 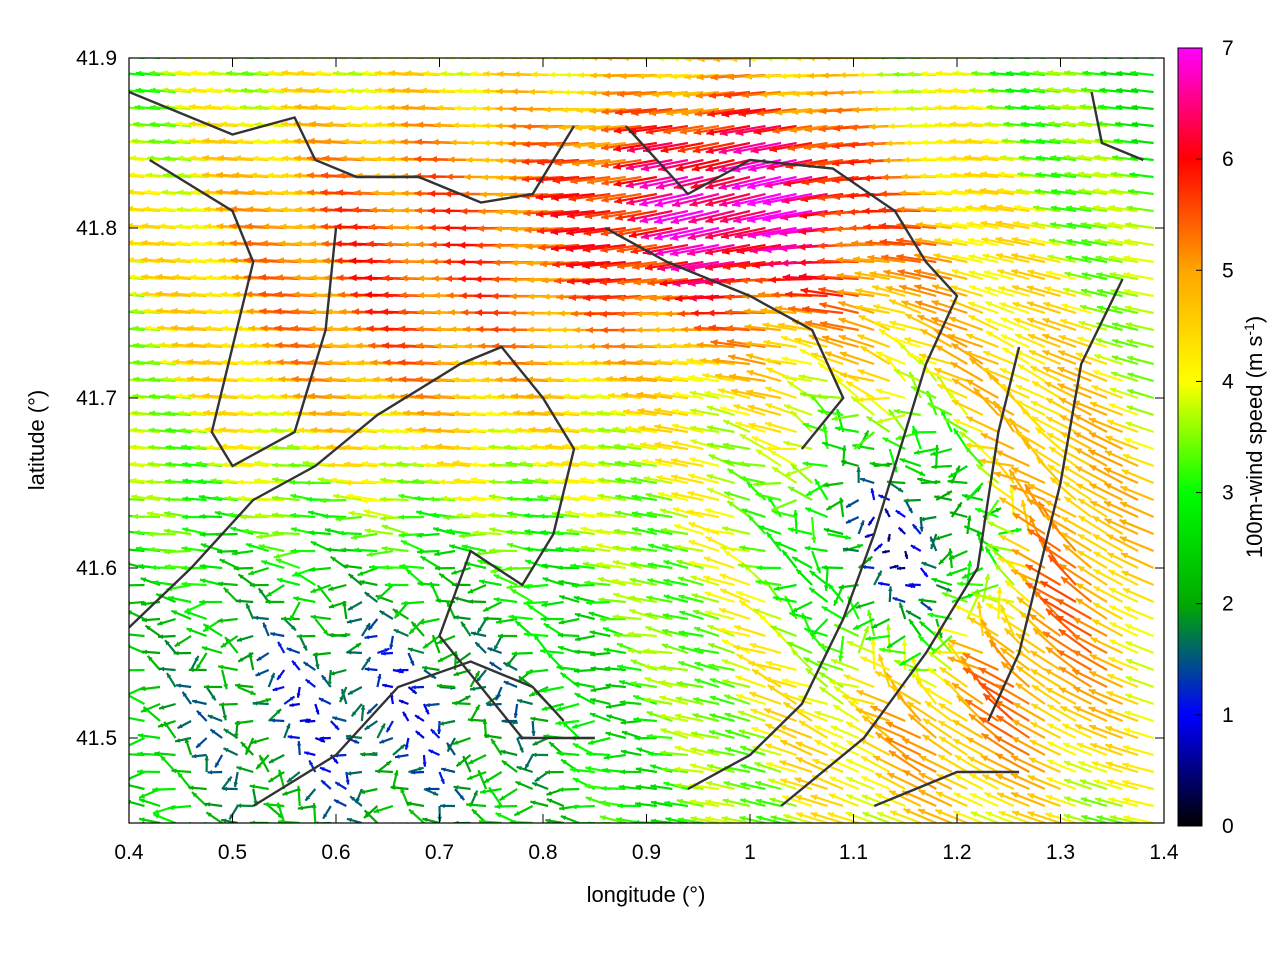 I want to click on colorbar-tick-label: 5, so click(x=1228, y=270).